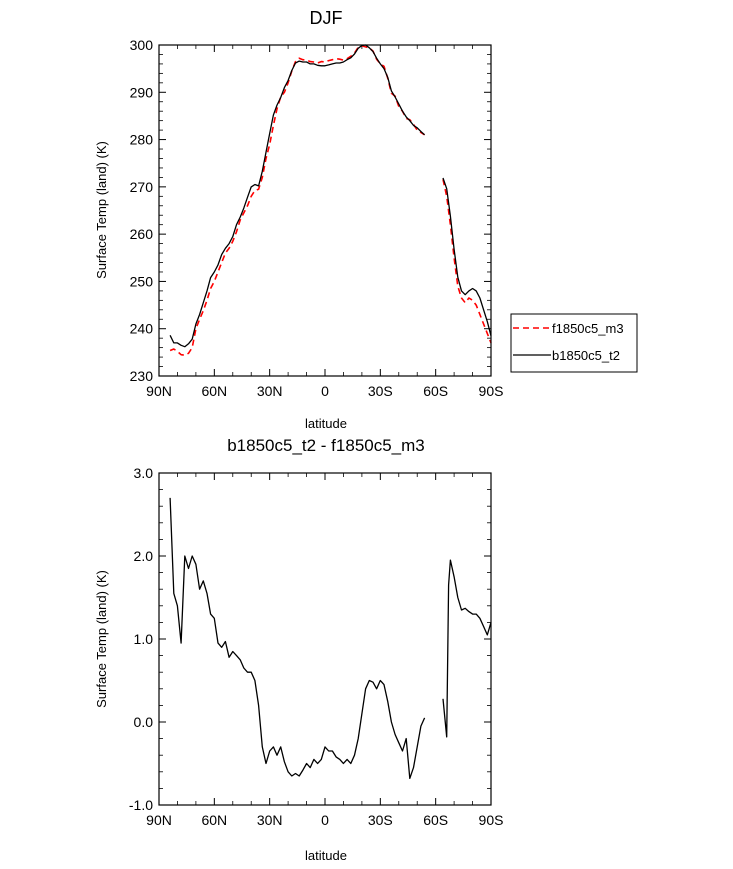 The width and height of the screenshot is (733, 869). I want to click on chart-bottom-xlabel: latitude, so click(326, 855).